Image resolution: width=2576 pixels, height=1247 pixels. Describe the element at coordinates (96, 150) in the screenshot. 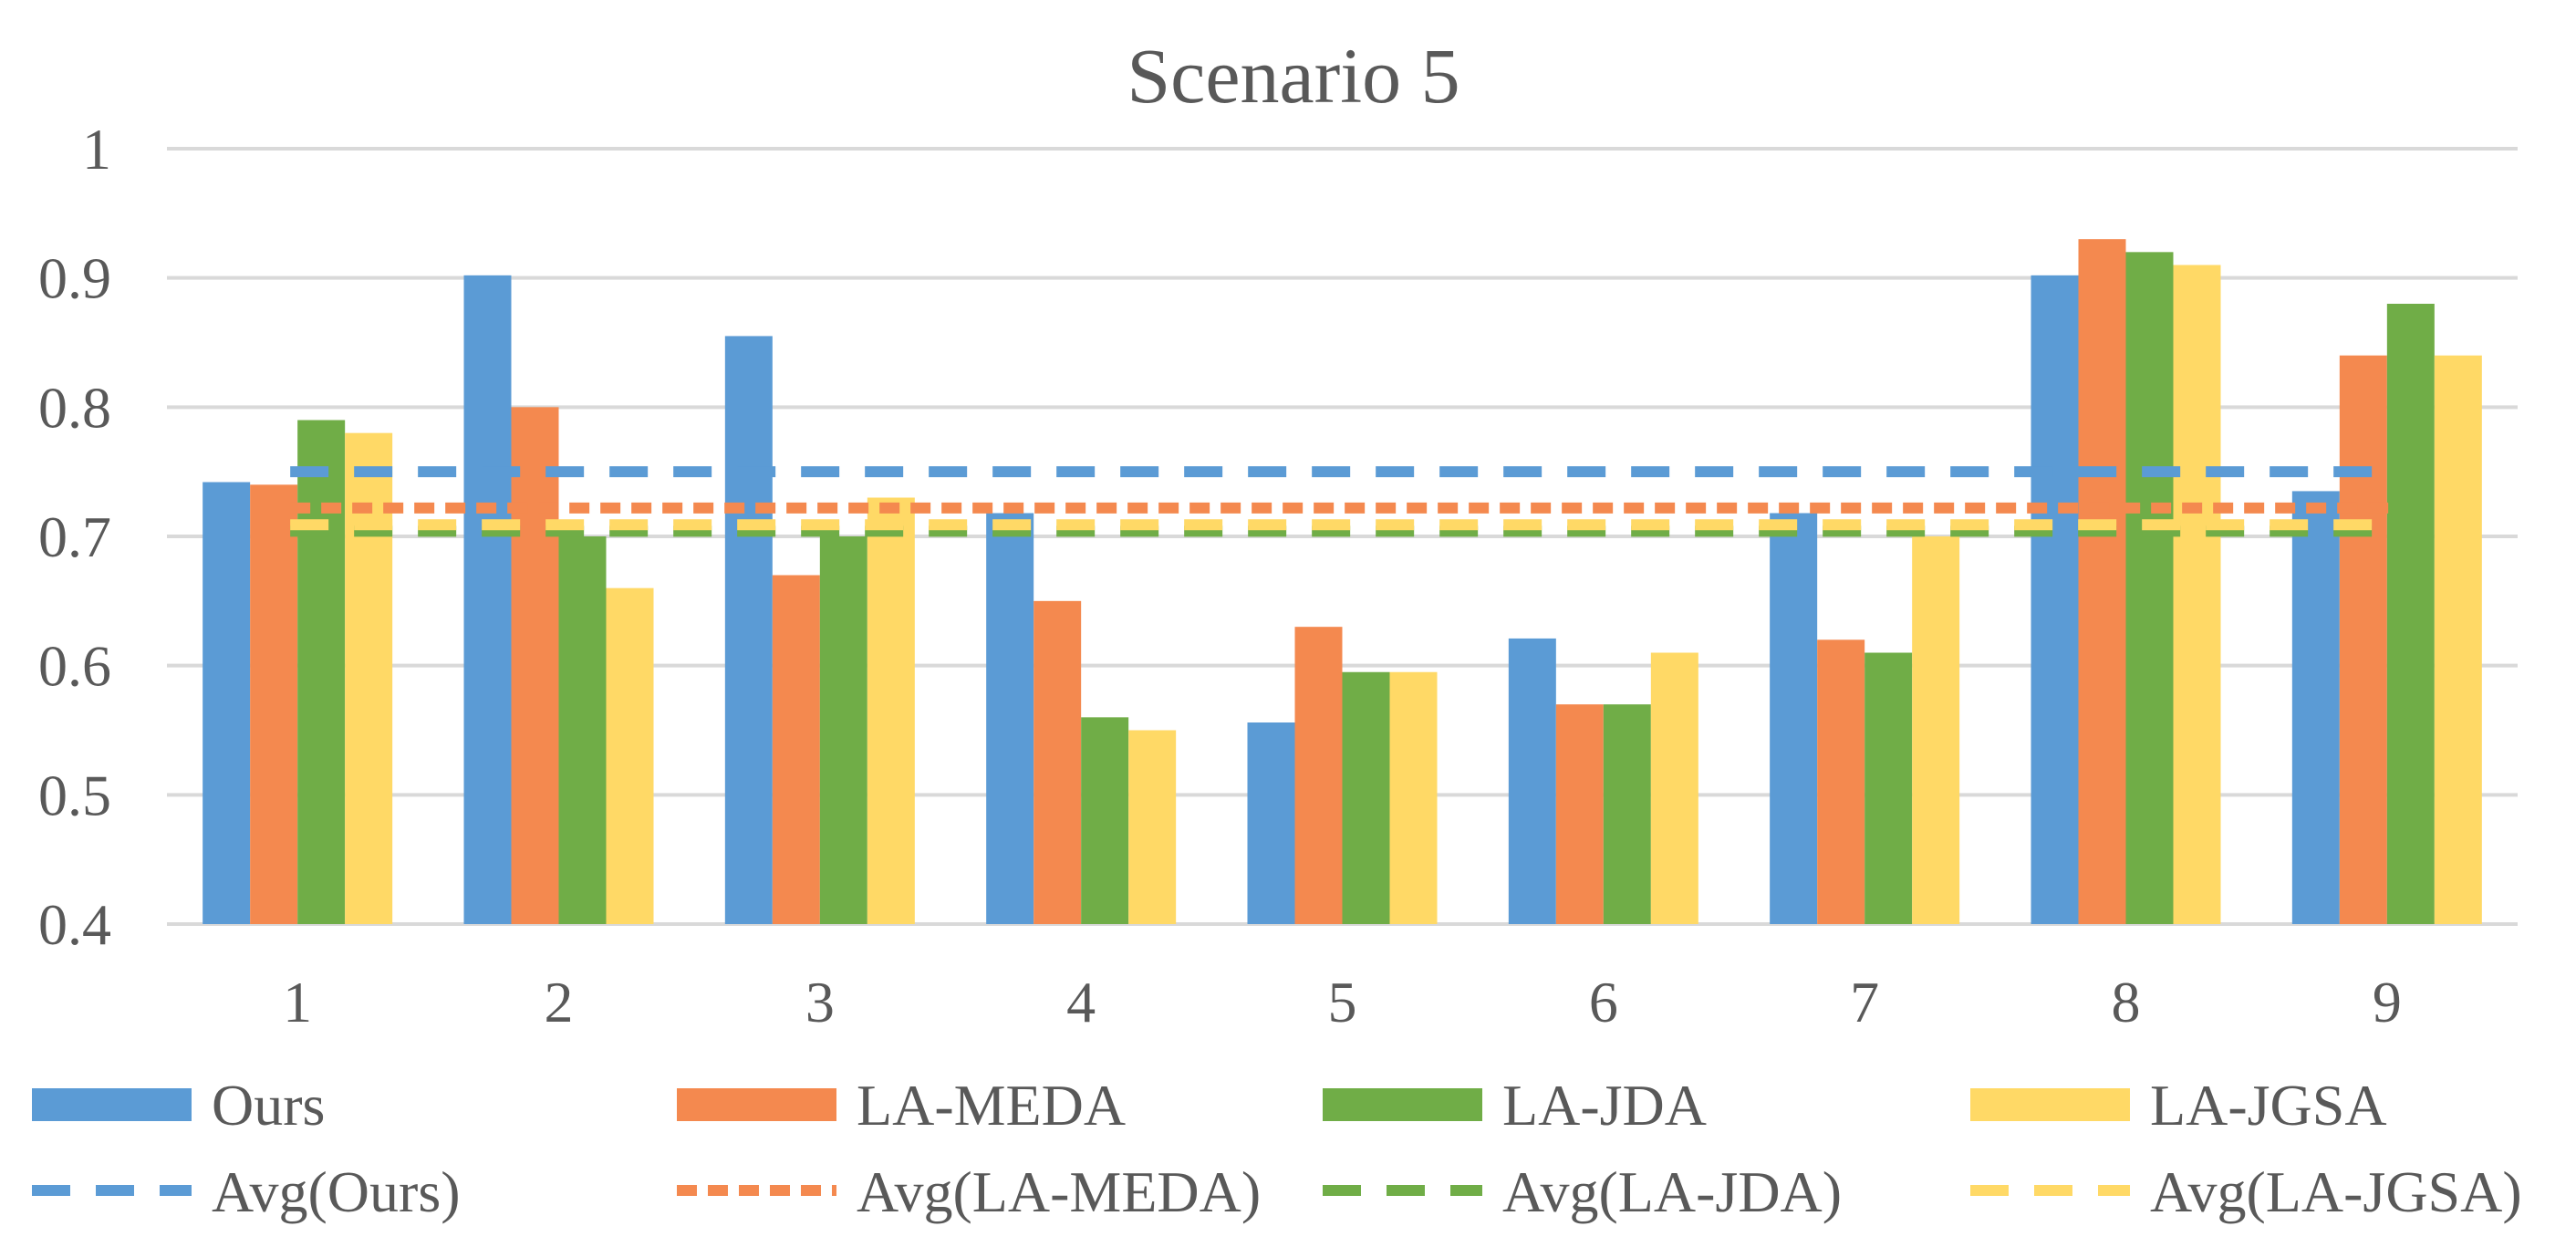

I see `y-tick-label: 1` at that location.